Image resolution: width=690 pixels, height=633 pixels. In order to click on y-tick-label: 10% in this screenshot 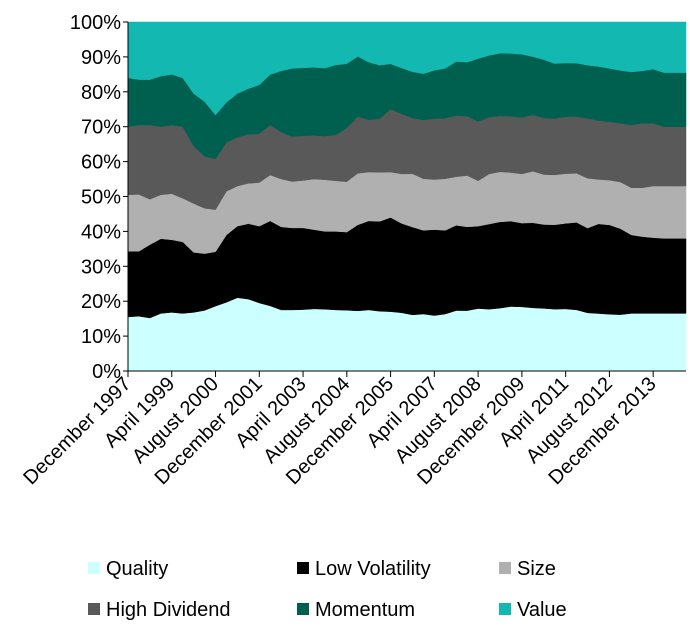, I will do `click(101, 337)`.